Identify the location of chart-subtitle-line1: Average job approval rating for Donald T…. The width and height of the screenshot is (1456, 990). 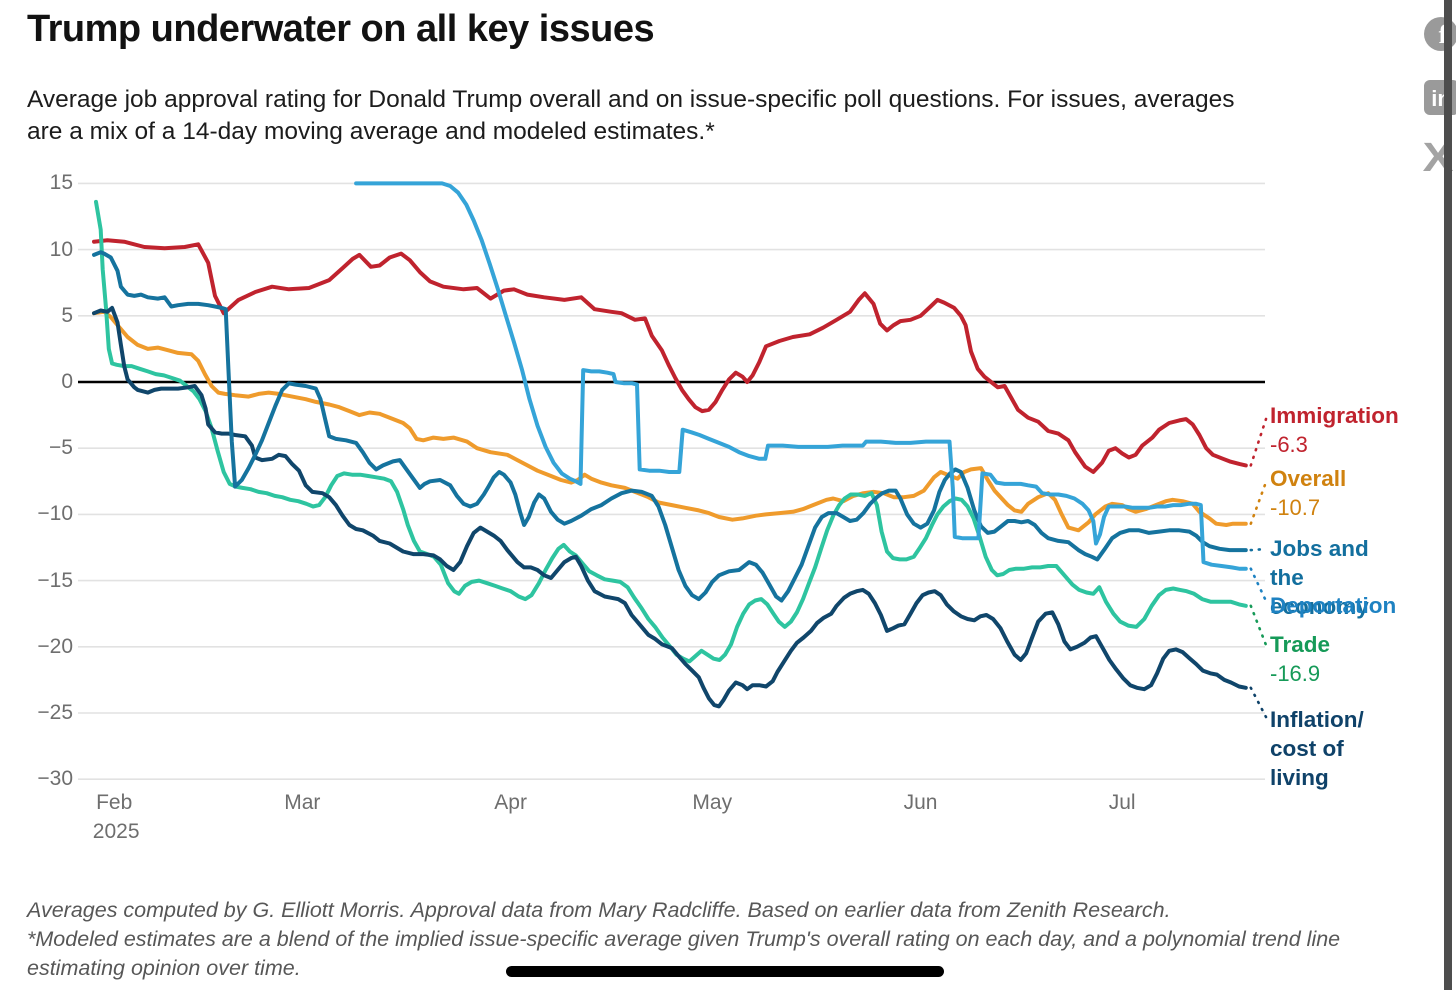
(631, 99).